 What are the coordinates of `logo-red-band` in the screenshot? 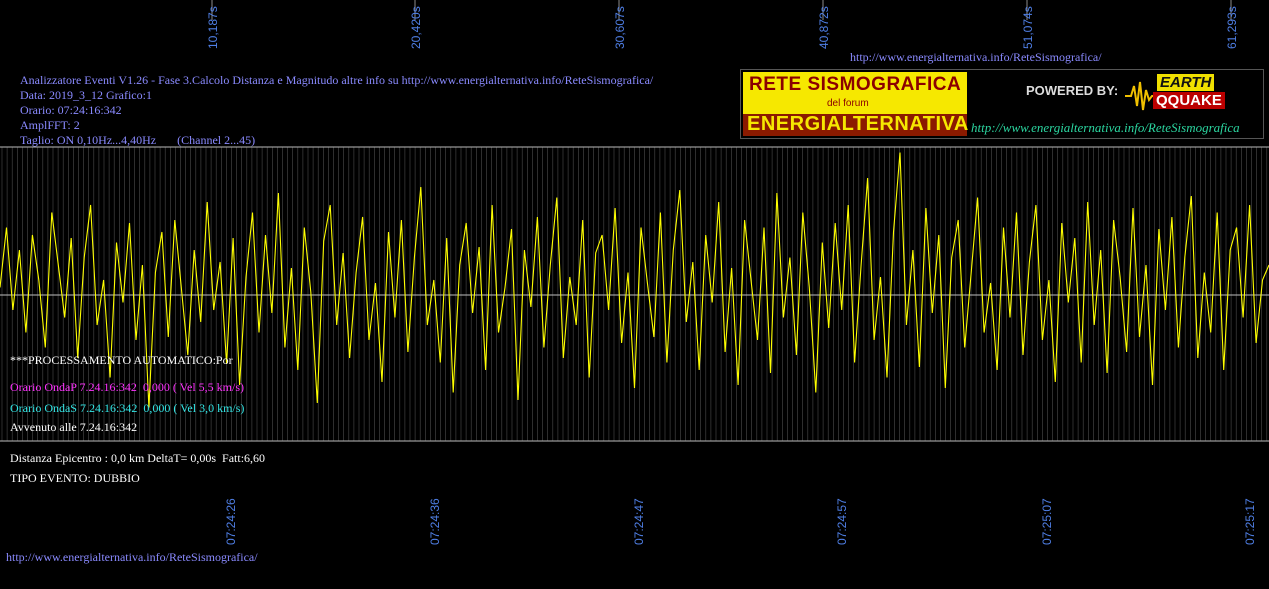 It's located at (855, 125).